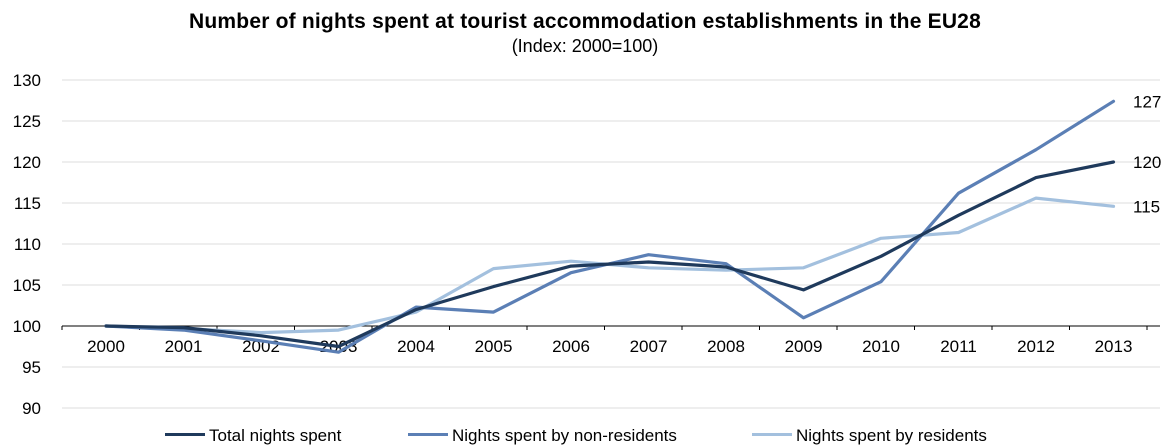 The height and width of the screenshot is (446, 1170). I want to click on x-tick-label: 2004, so click(416, 346).